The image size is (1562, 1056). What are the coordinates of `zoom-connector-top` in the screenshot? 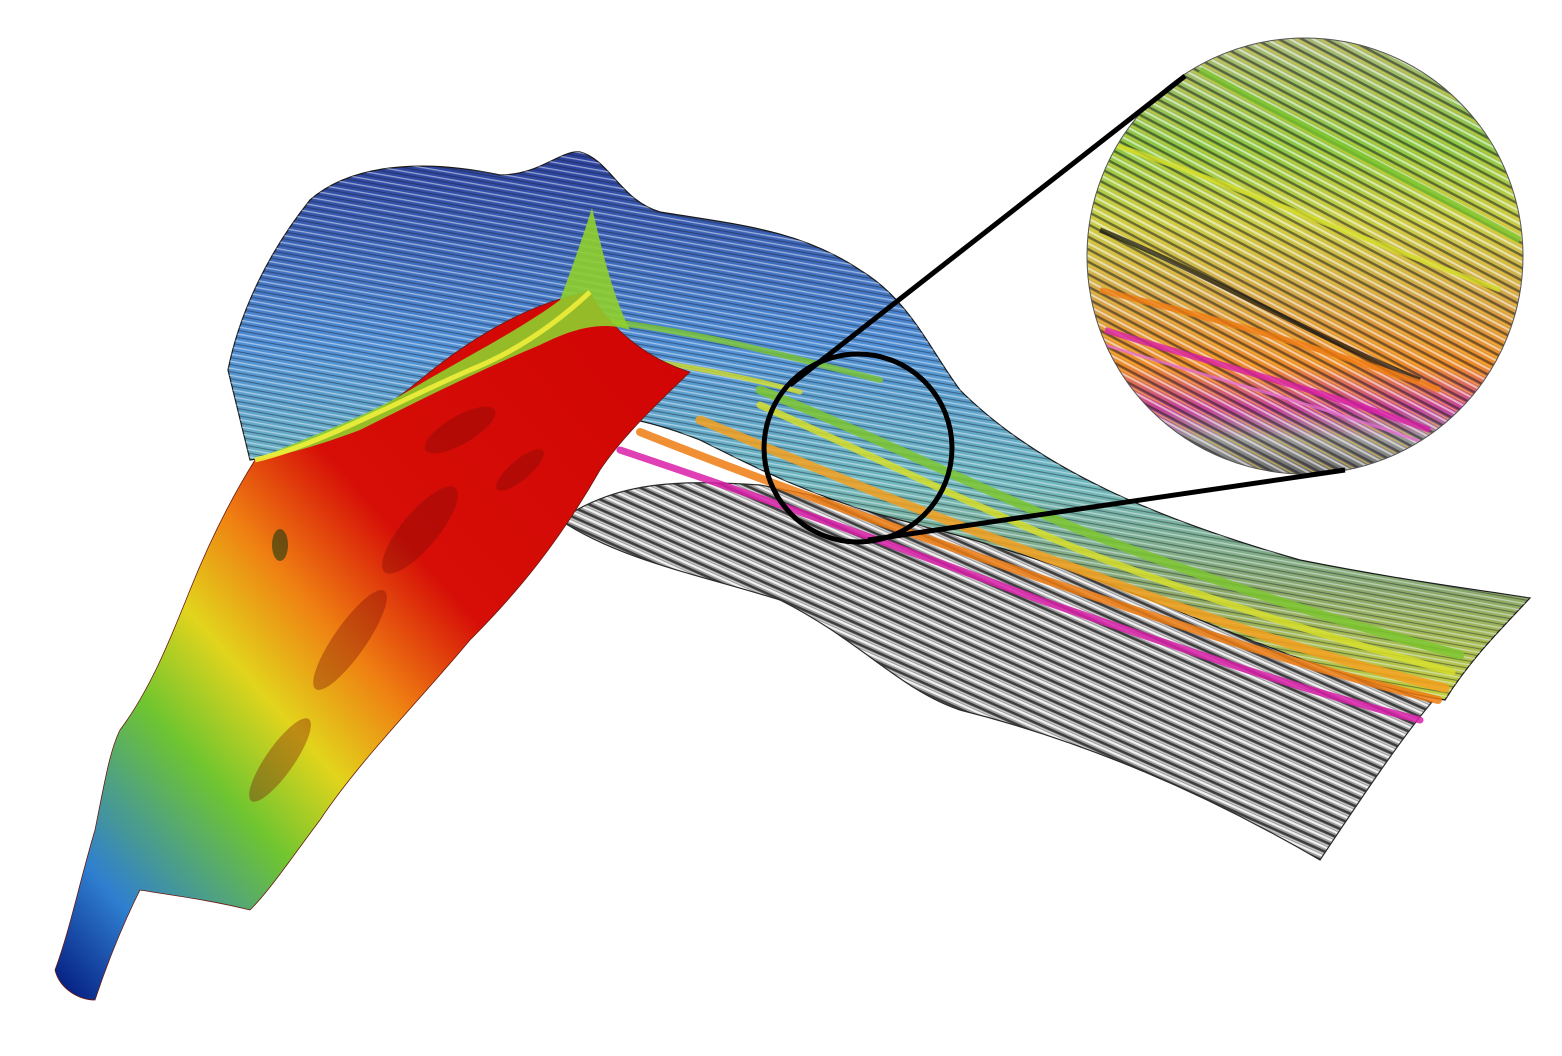 It's located at (987, 230).